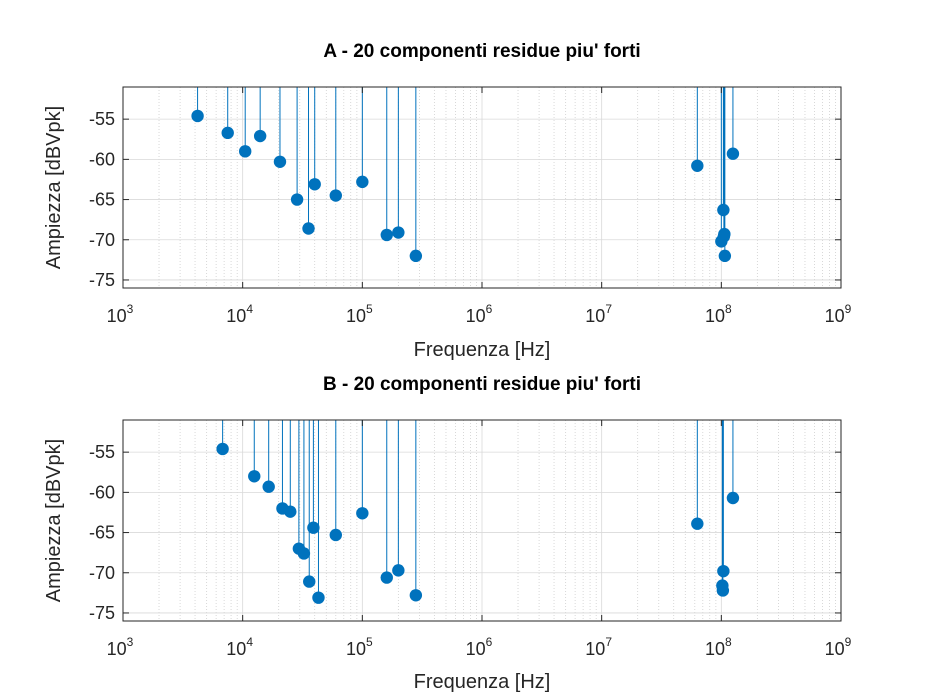 This screenshot has width=930, height=697. Describe the element at coordinates (54, 520) in the screenshot. I see `chart-b-ylabel: Ampiezza [dBVpk]` at that location.